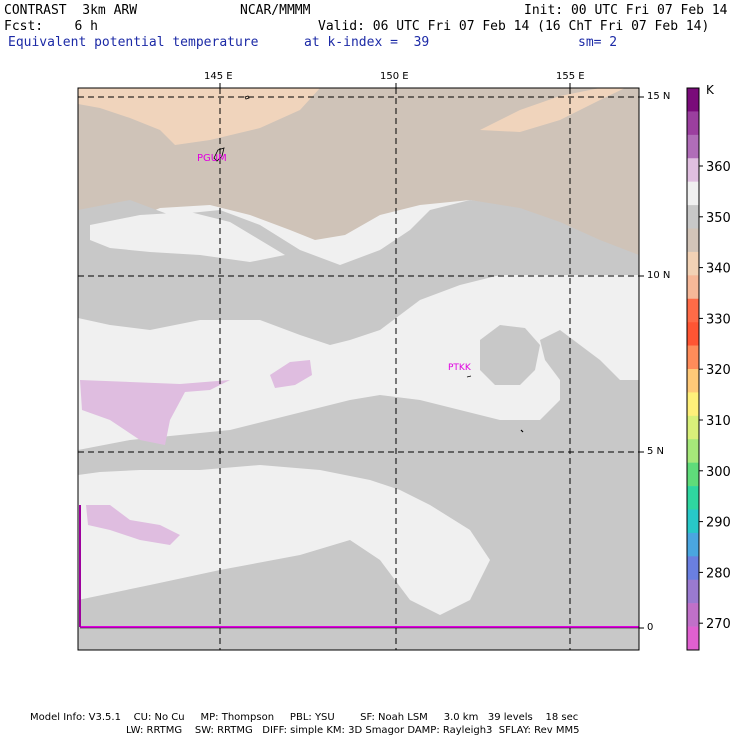  What do you see at coordinates (570, 76) in the screenshot?
I see `lon-label: 155 E` at bounding box center [570, 76].